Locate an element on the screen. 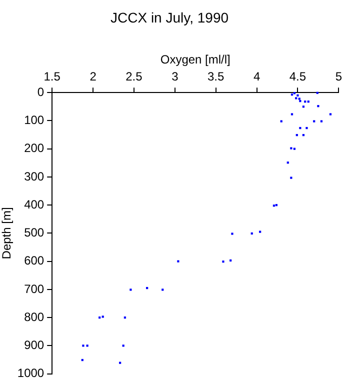 The width and height of the screenshot is (345, 384). x-axis-title: Oxygen [ml/l] is located at coordinates (195, 59).